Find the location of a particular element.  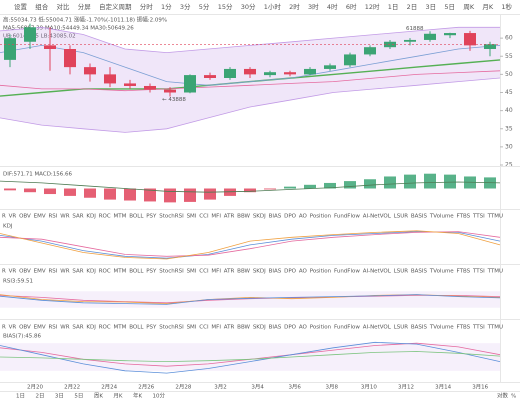

period-button: 3日 is located at coordinates (59, 396).